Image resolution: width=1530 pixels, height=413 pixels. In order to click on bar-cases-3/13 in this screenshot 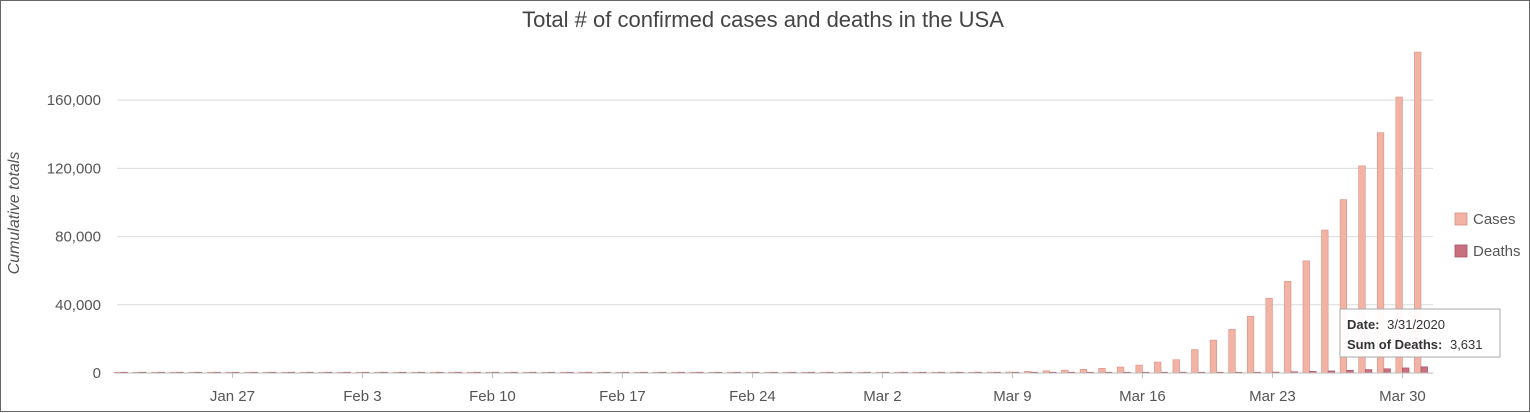, I will do `click(1083, 371)`.